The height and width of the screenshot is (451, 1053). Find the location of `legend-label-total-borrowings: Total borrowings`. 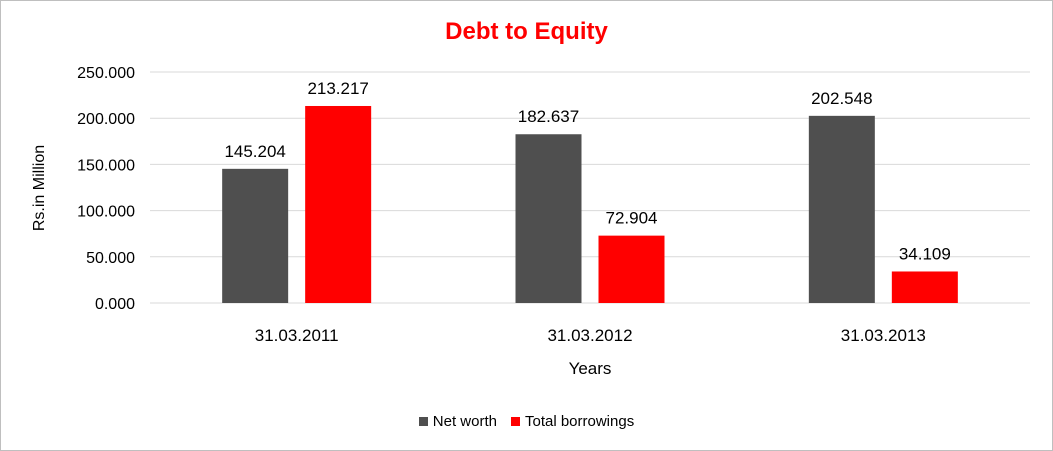

legend-label-total-borrowings: Total borrowings is located at coordinates (579, 421).